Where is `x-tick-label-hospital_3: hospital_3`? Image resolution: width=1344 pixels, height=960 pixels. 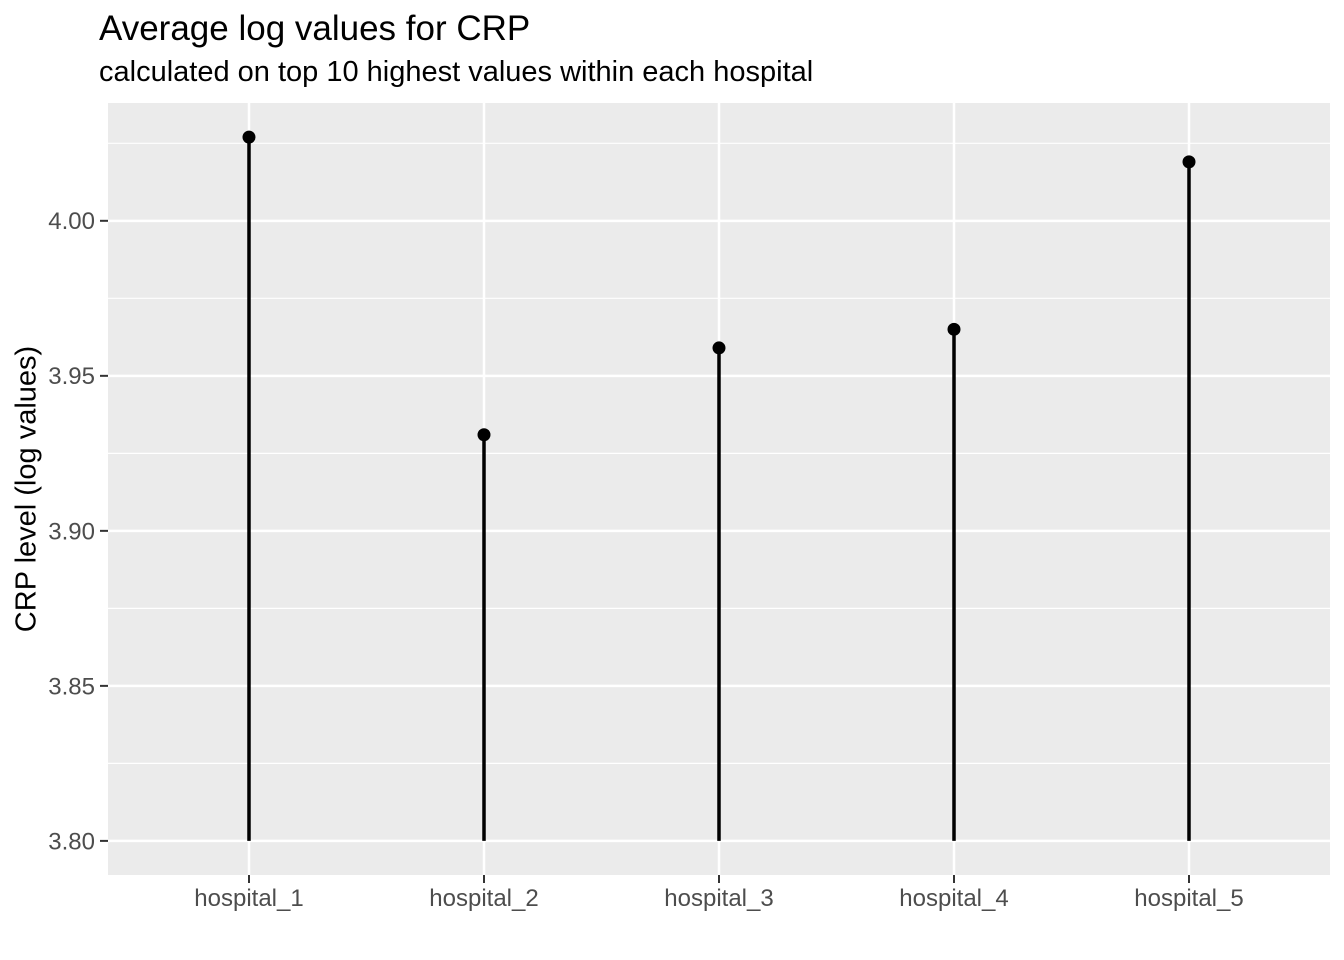 x-tick-label-hospital_3: hospital_3 is located at coordinates (718, 898).